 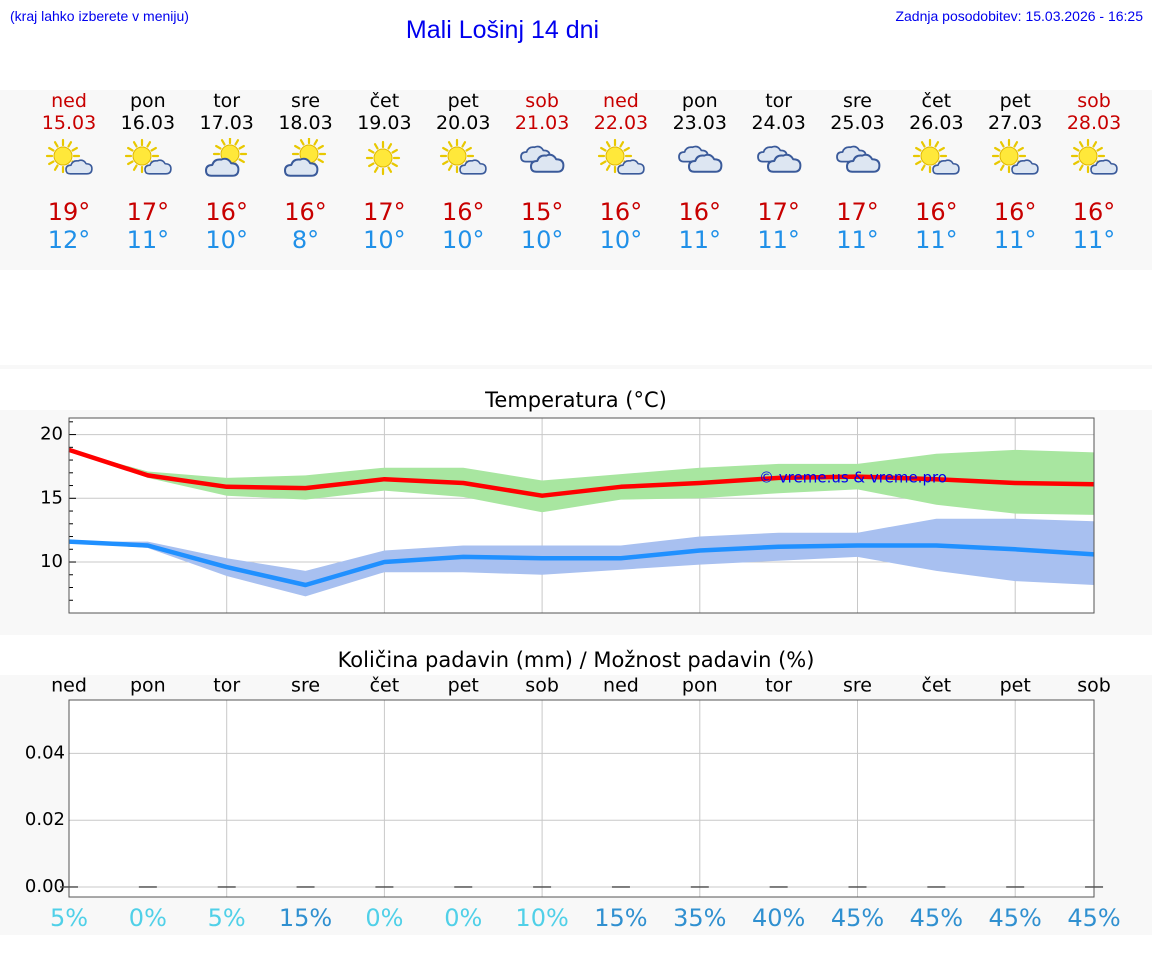 I want to click on precip-day-label: čet, so click(x=385, y=686).